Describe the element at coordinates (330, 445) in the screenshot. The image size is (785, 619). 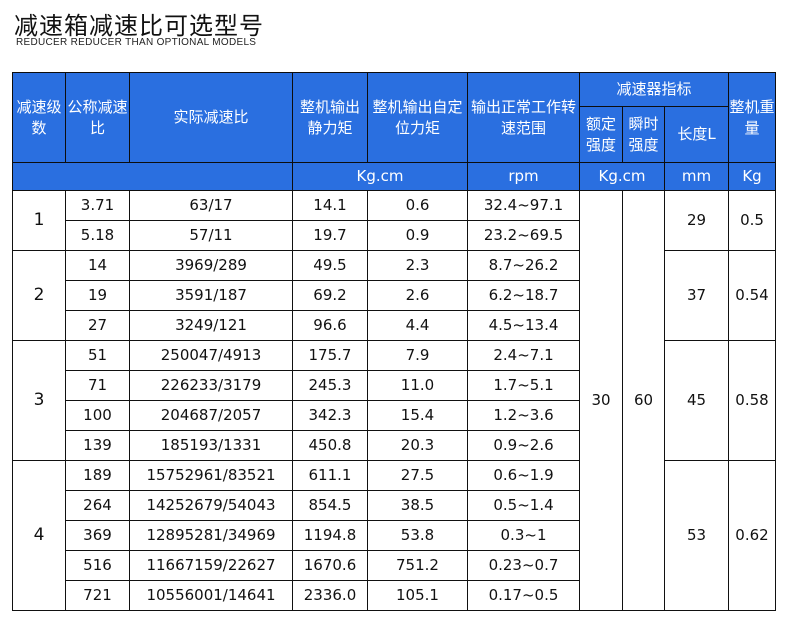
I see `static-torque-cell: 450.8` at that location.